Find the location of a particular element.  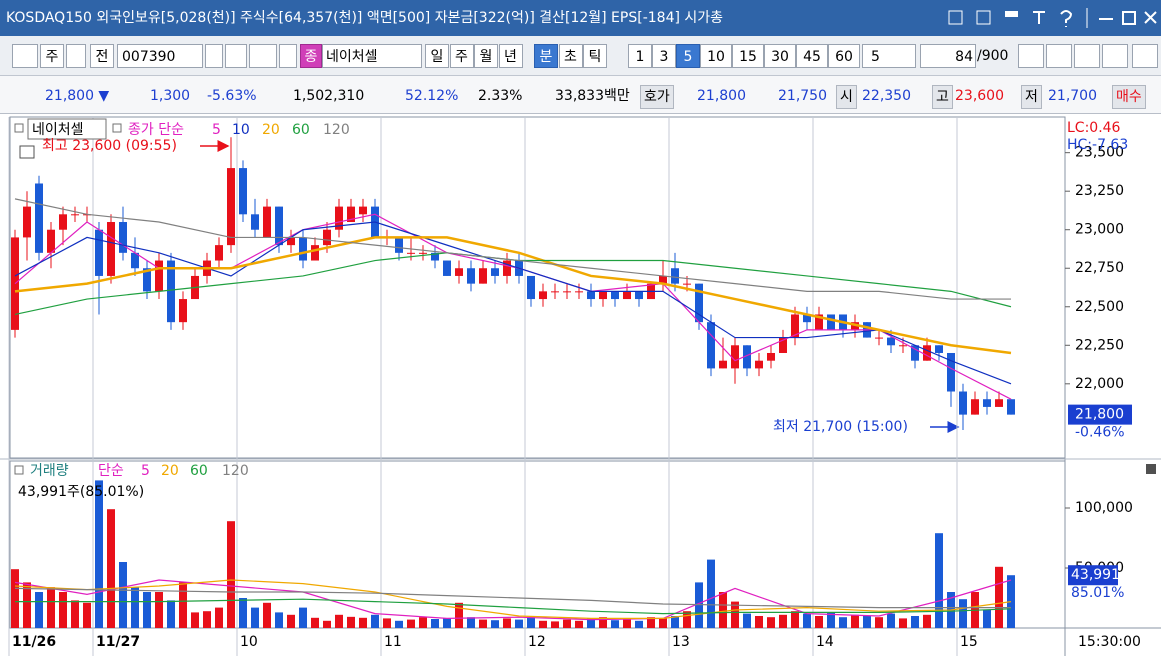

search-button is located at coordinates (236, 56).